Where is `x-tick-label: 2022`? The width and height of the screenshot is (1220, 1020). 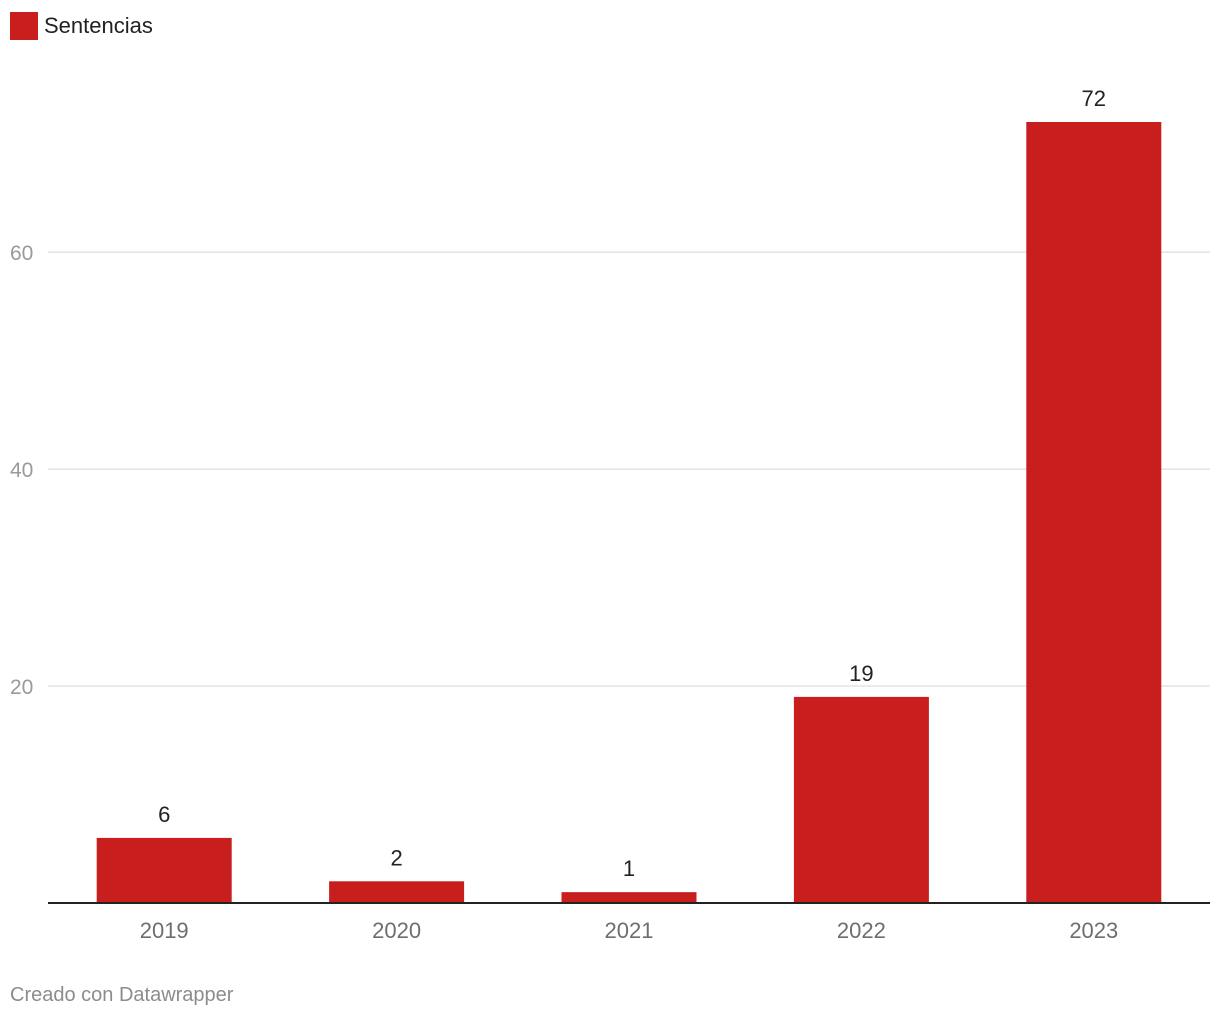 x-tick-label: 2022 is located at coordinates (861, 930).